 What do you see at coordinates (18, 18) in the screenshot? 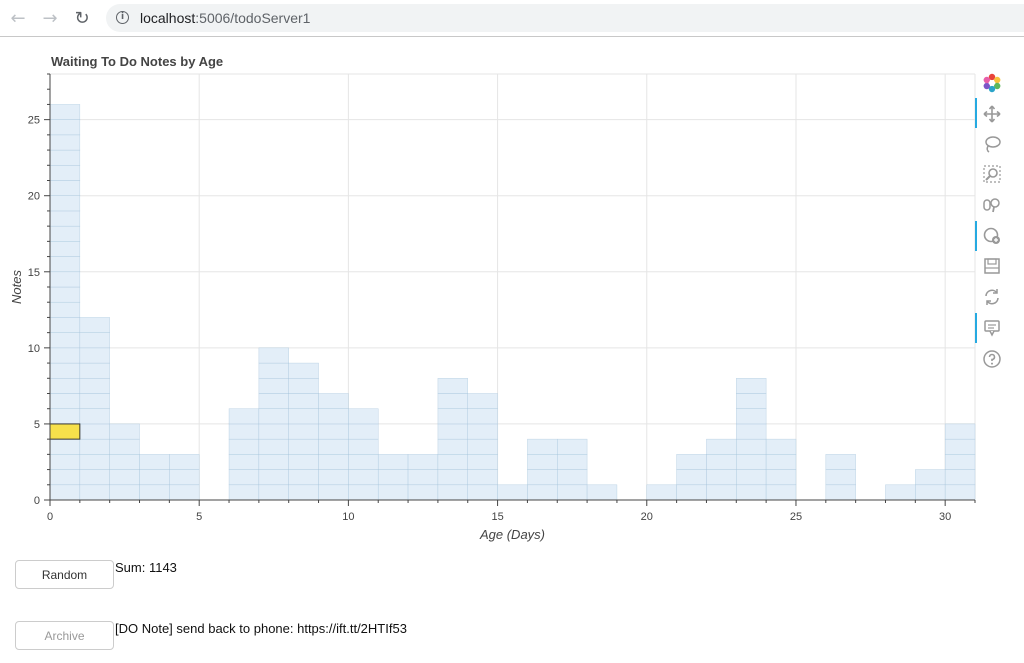
I see `back-arrow-icon: ←` at bounding box center [18, 18].